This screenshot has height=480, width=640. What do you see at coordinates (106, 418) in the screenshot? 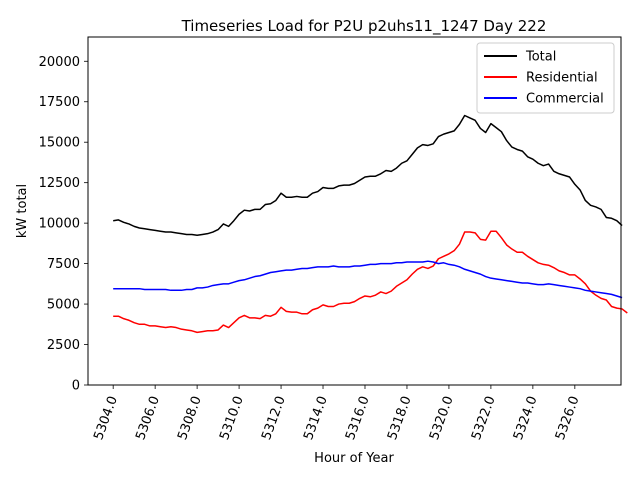
I see `x-tick-label: 5304.0` at bounding box center [106, 418].